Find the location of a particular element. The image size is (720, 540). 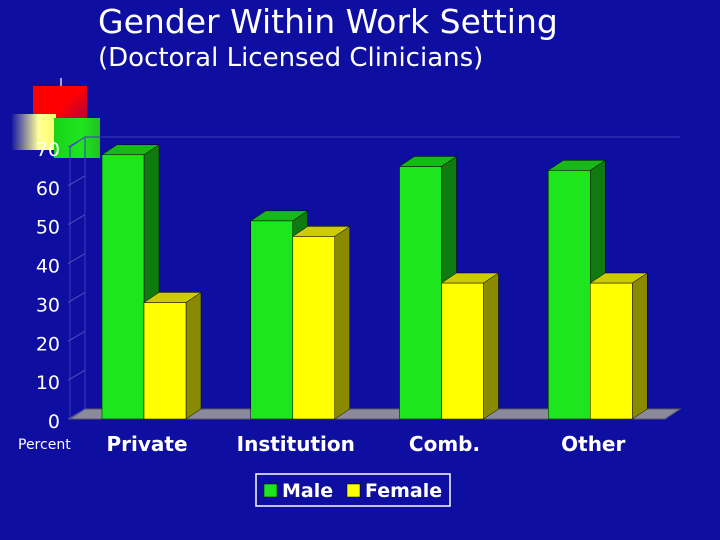

legend: Male Female is located at coordinates (353, 490).